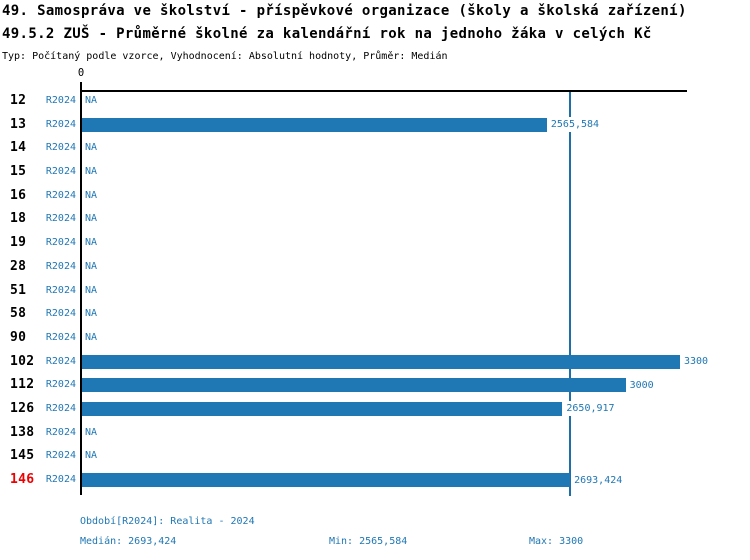  I want to click on row-id-label: 28, so click(18, 266).